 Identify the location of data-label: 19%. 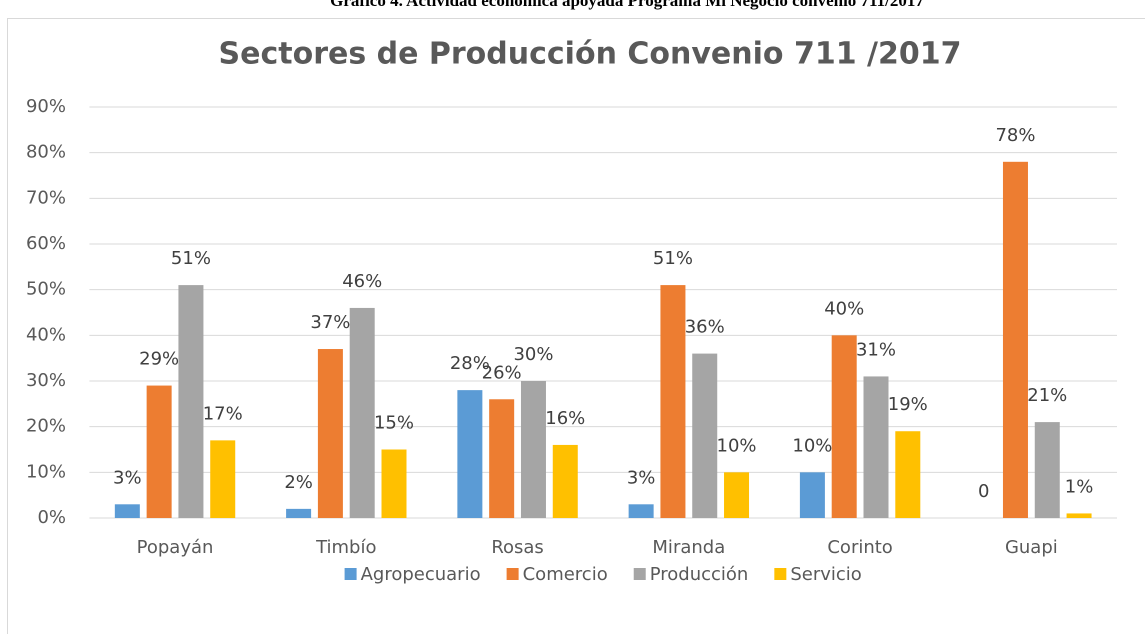
(908, 404).